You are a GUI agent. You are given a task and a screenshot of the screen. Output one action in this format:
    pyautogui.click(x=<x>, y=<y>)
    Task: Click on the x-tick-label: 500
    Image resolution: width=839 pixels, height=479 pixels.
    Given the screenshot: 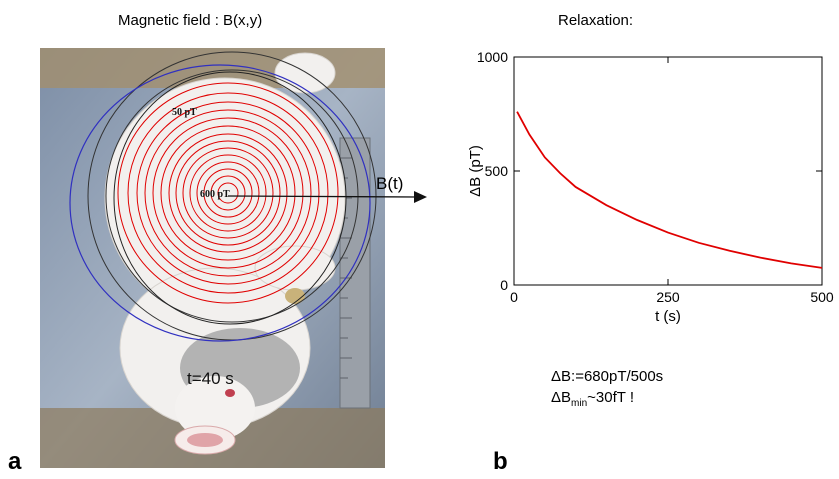 What is the action you would take?
    pyautogui.click(x=822, y=297)
    